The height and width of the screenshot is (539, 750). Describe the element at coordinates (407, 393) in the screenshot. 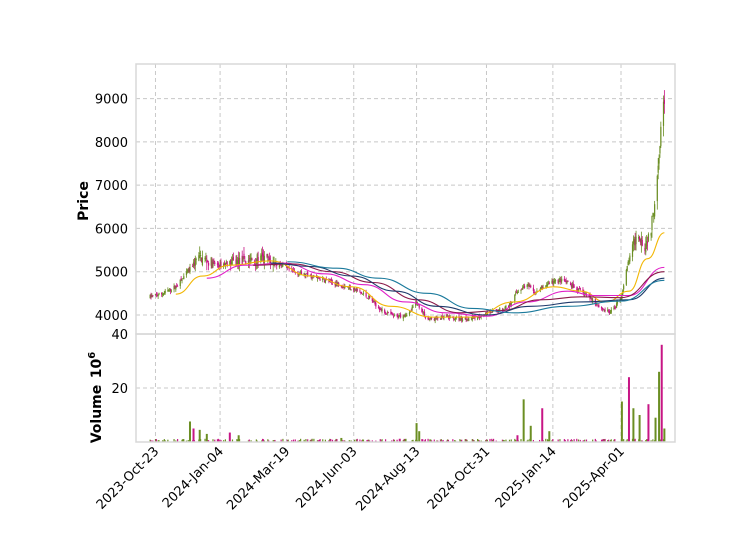

I see `volume-bars` at that location.